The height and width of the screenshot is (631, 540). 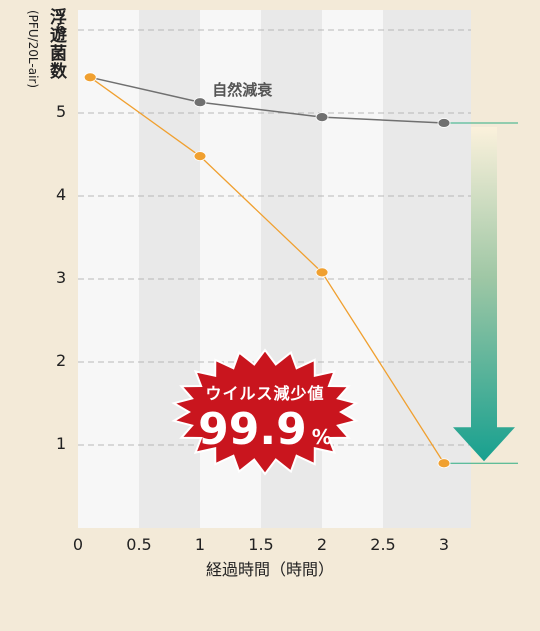 I want to click on badge-value: 99.9, so click(x=252, y=429).